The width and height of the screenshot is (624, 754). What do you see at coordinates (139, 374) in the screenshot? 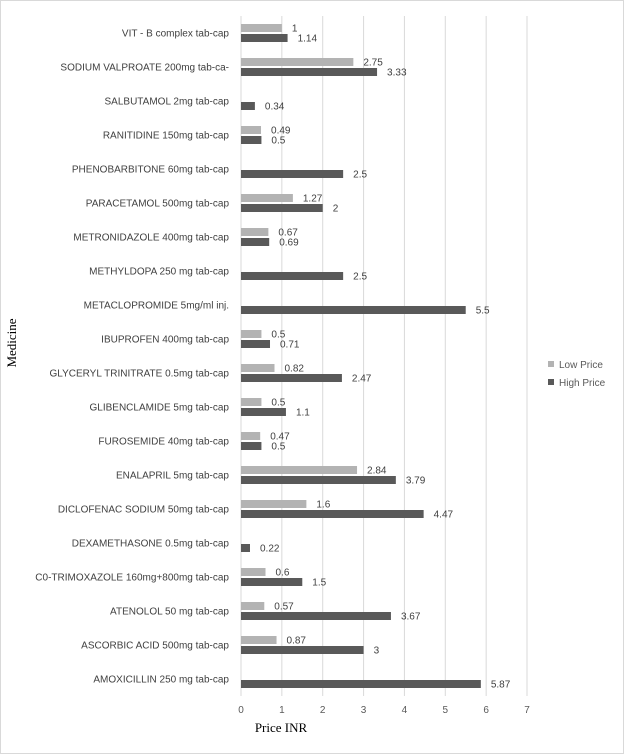
I see `category-label: GLYCERYL TRINITRATE 0.5mg tab-cap` at bounding box center [139, 374].